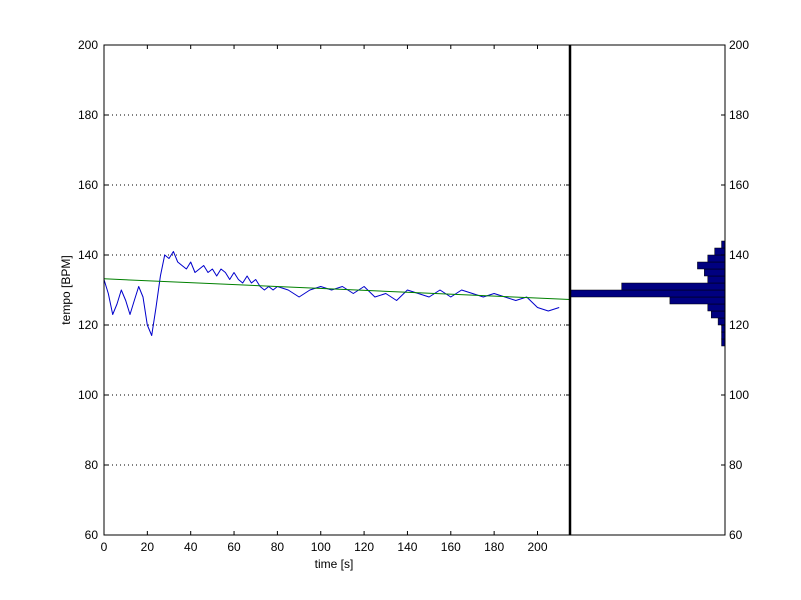 The width and height of the screenshot is (801, 600). What do you see at coordinates (739, 185) in the screenshot?
I see `histogram-y-tick-label: 160` at bounding box center [739, 185].